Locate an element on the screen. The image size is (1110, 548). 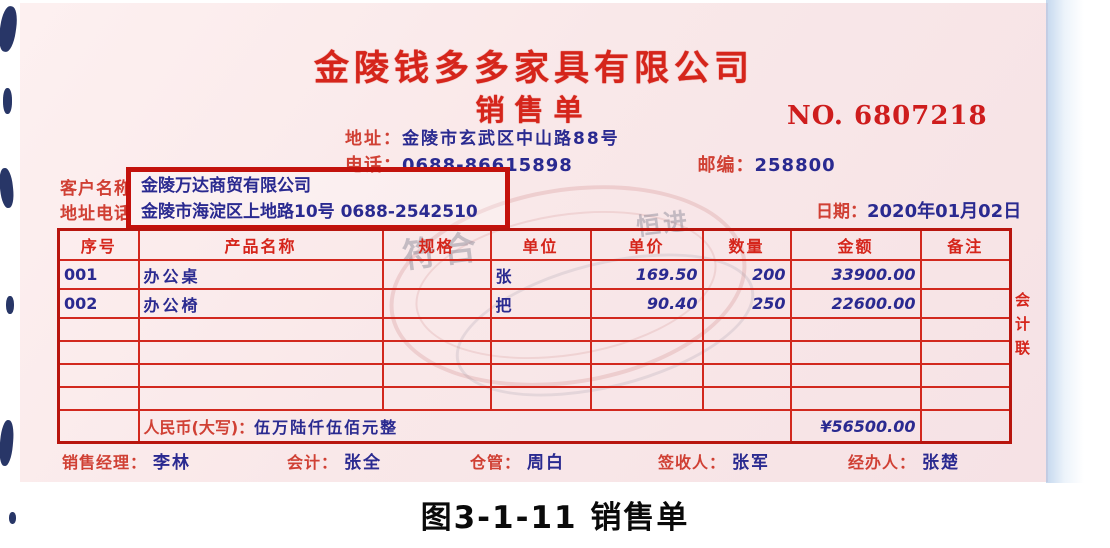
col-header-price: 单价 is located at coordinates (646, 244).